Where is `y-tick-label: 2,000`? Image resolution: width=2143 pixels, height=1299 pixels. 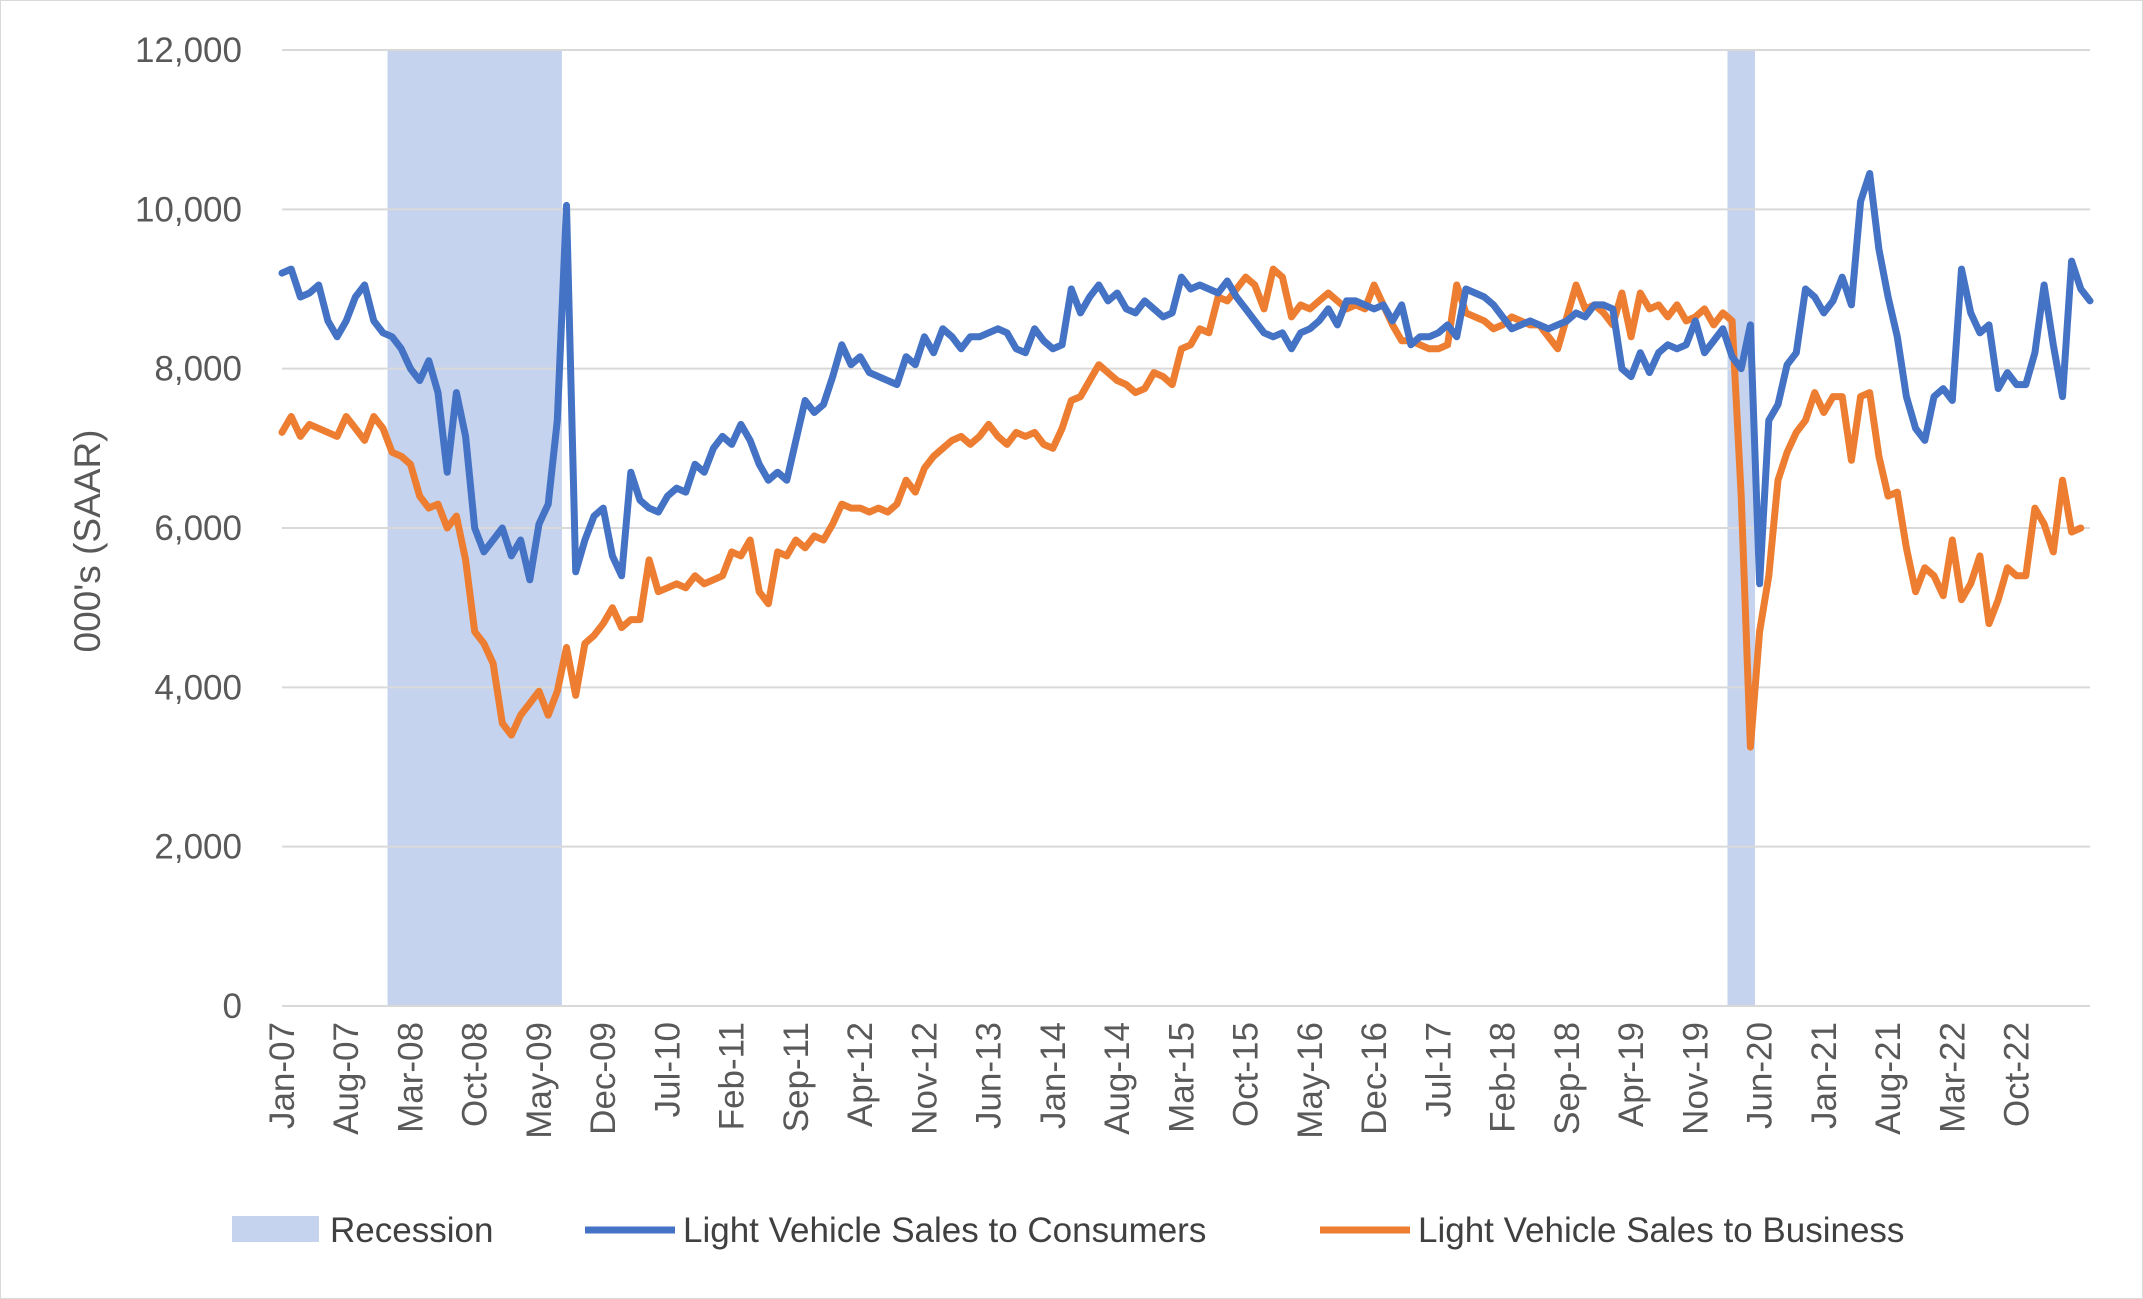
y-tick-label: 2,000 is located at coordinates (198, 847).